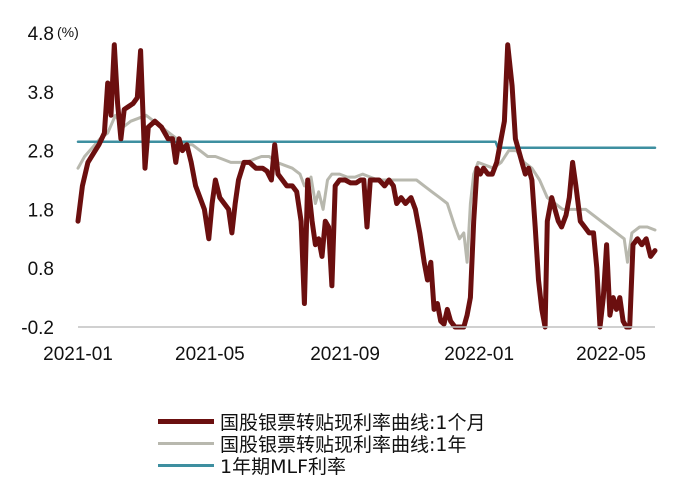 Image resolution: width=675 pixels, height=482 pixels. Describe the element at coordinates (479, 354) in the screenshot. I see `x-tick-label: 2022-01` at that location.